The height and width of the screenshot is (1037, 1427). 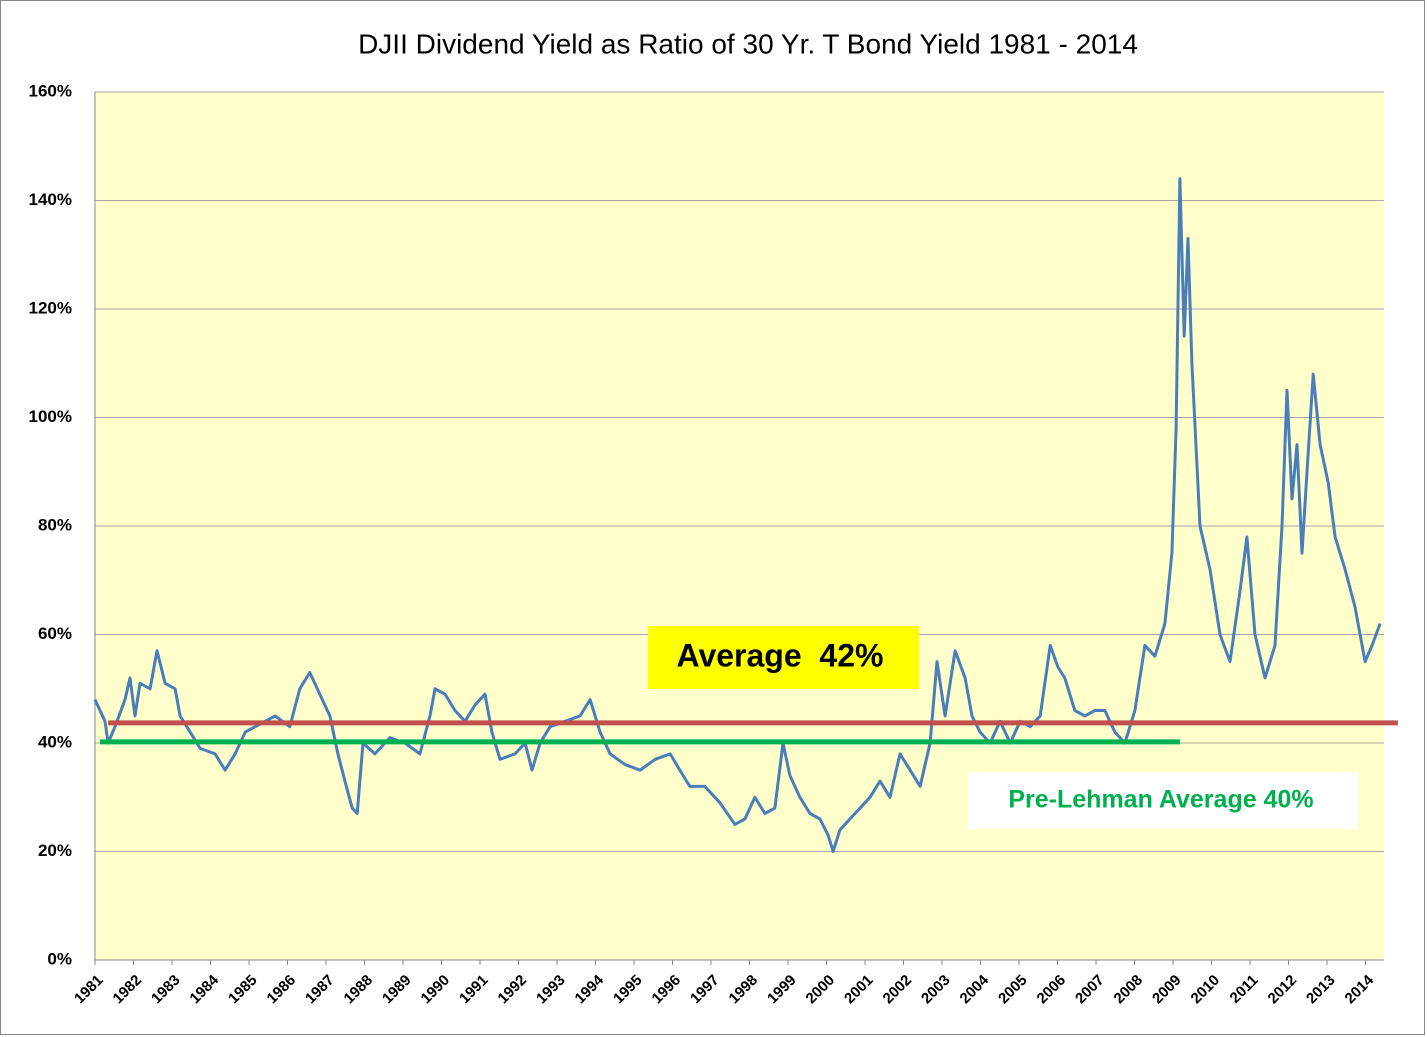 What do you see at coordinates (780, 655) in the screenshot?
I see `annotation: Average 42%` at bounding box center [780, 655].